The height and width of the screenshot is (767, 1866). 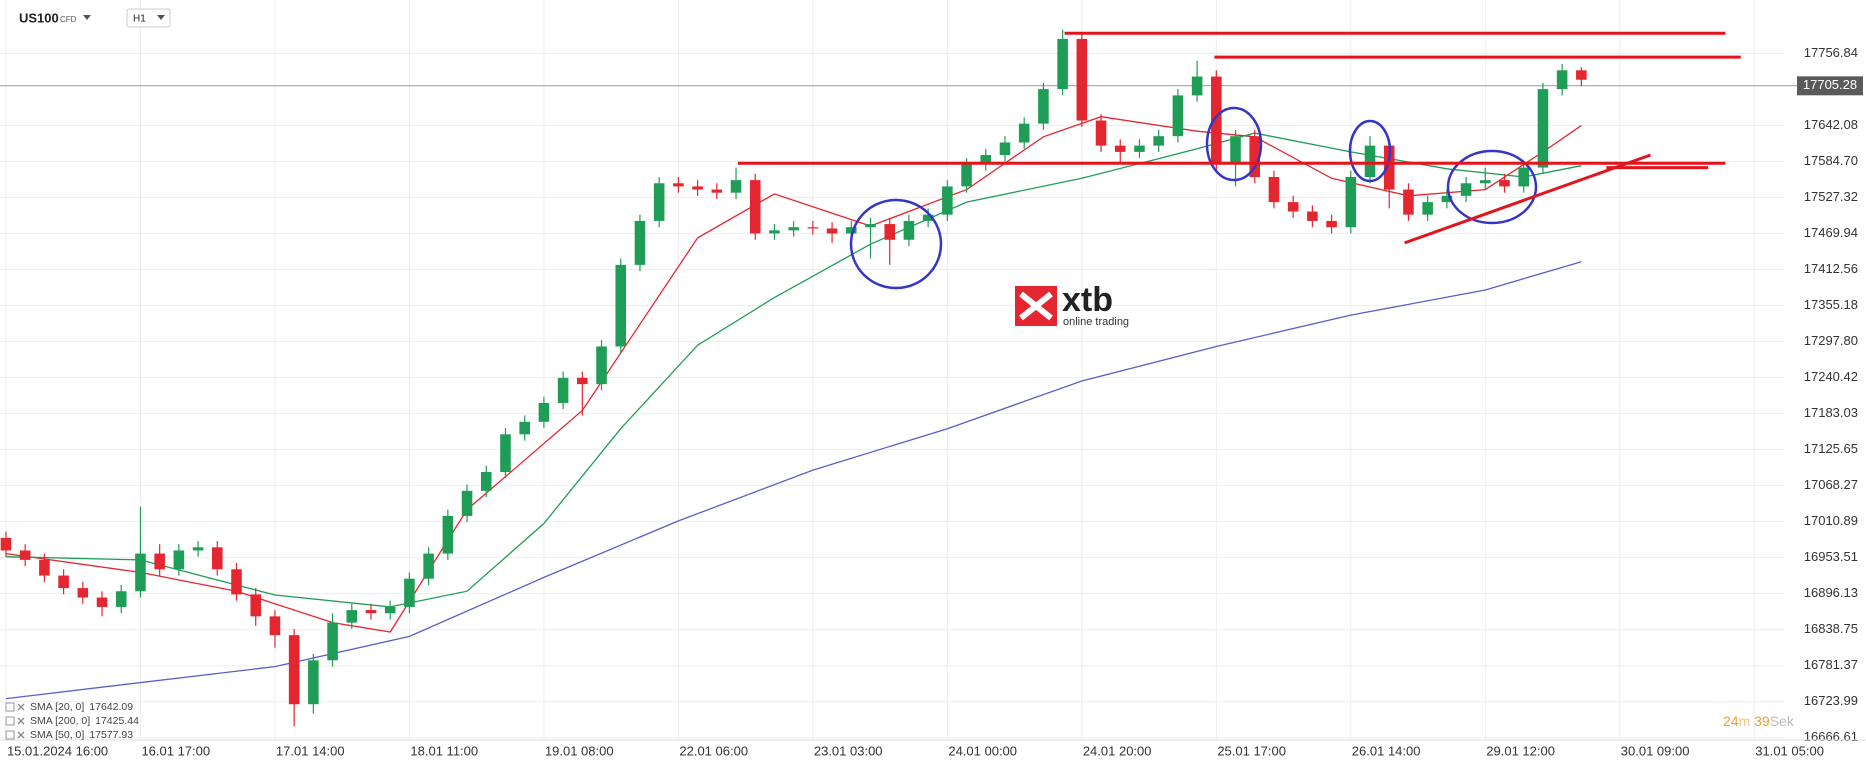 What do you see at coordinates (1831, 520) in the screenshot?
I see `y-tick-label: 17010.89` at bounding box center [1831, 520].